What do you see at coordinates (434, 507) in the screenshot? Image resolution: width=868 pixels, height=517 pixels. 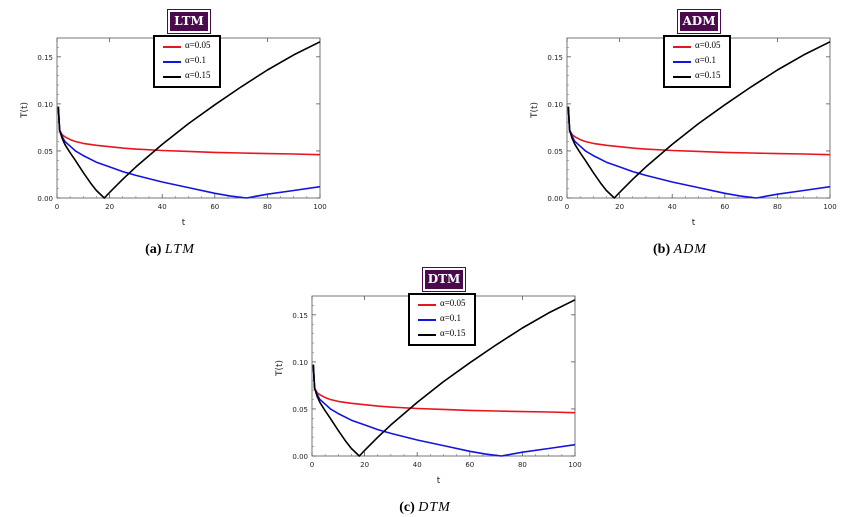 I see `caption-method: DTM` at bounding box center [434, 507].